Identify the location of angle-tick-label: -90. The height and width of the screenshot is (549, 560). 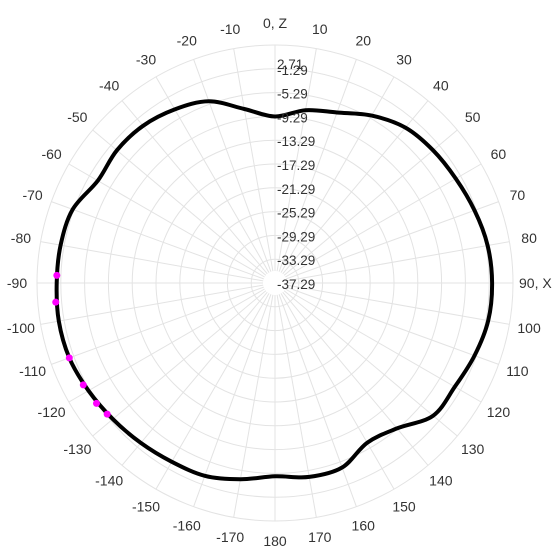
(17, 283).